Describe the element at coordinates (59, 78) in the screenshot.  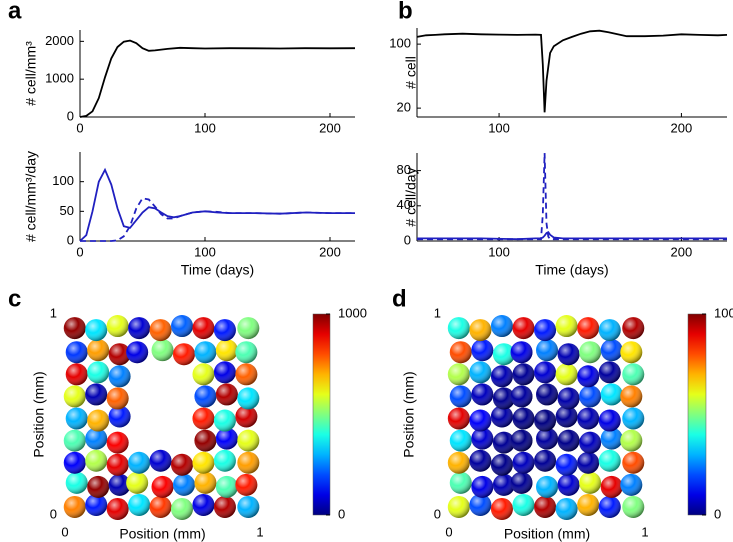
I see `y-tick-label: 1000` at that location.